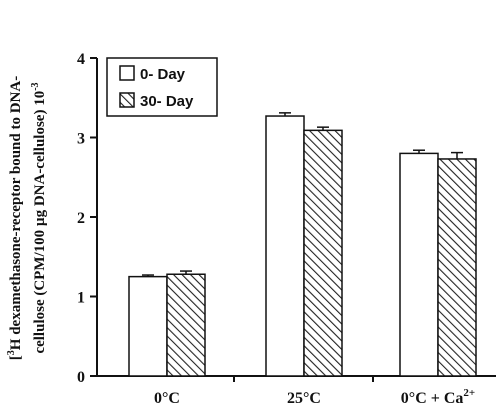 Image resolution: width=499 pixels, height=405 pixels. I want to click on x-tick-label: 0°C, so click(167, 397).